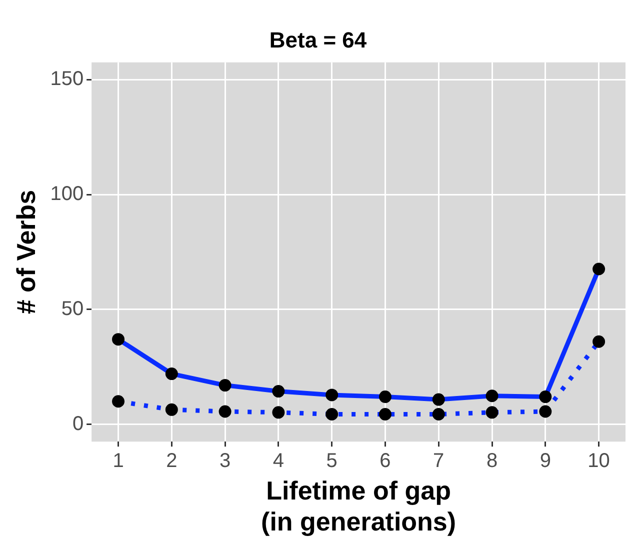 The image size is (642, 547). What do you see at coordinates (599, 461) in the screenshot?
I see `x-tick-label: 10` at bounding box center [599, 461].